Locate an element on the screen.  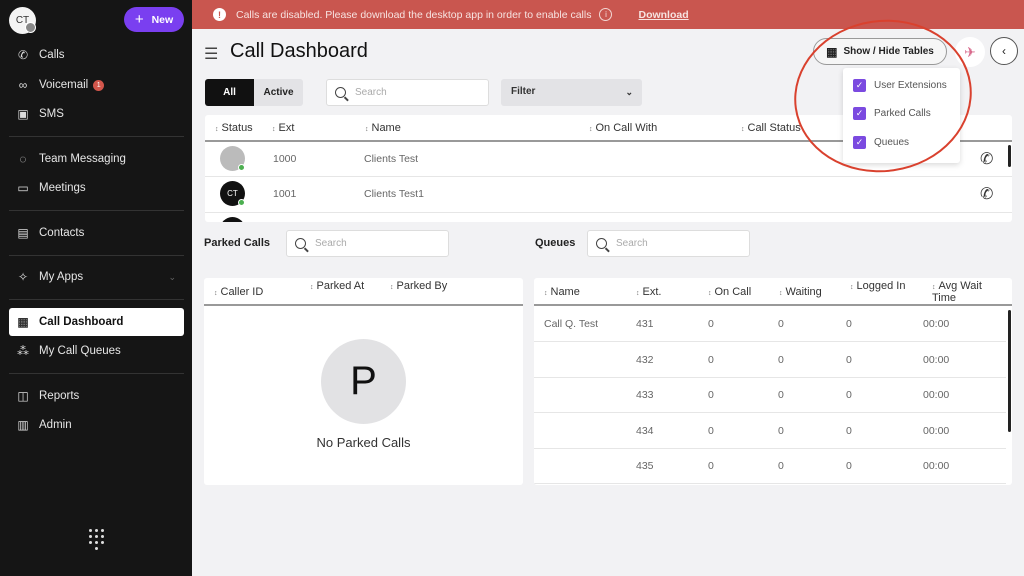
column-header-waiting: Waiting is located at coordinates (800, 293).